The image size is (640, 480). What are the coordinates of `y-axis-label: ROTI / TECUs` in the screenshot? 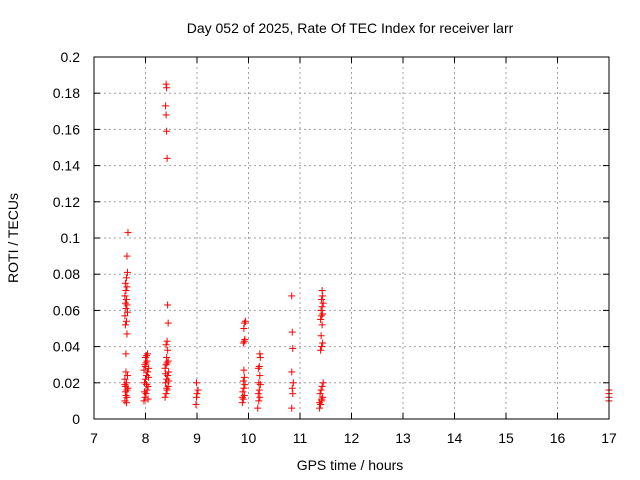 It's located at (13, 238).